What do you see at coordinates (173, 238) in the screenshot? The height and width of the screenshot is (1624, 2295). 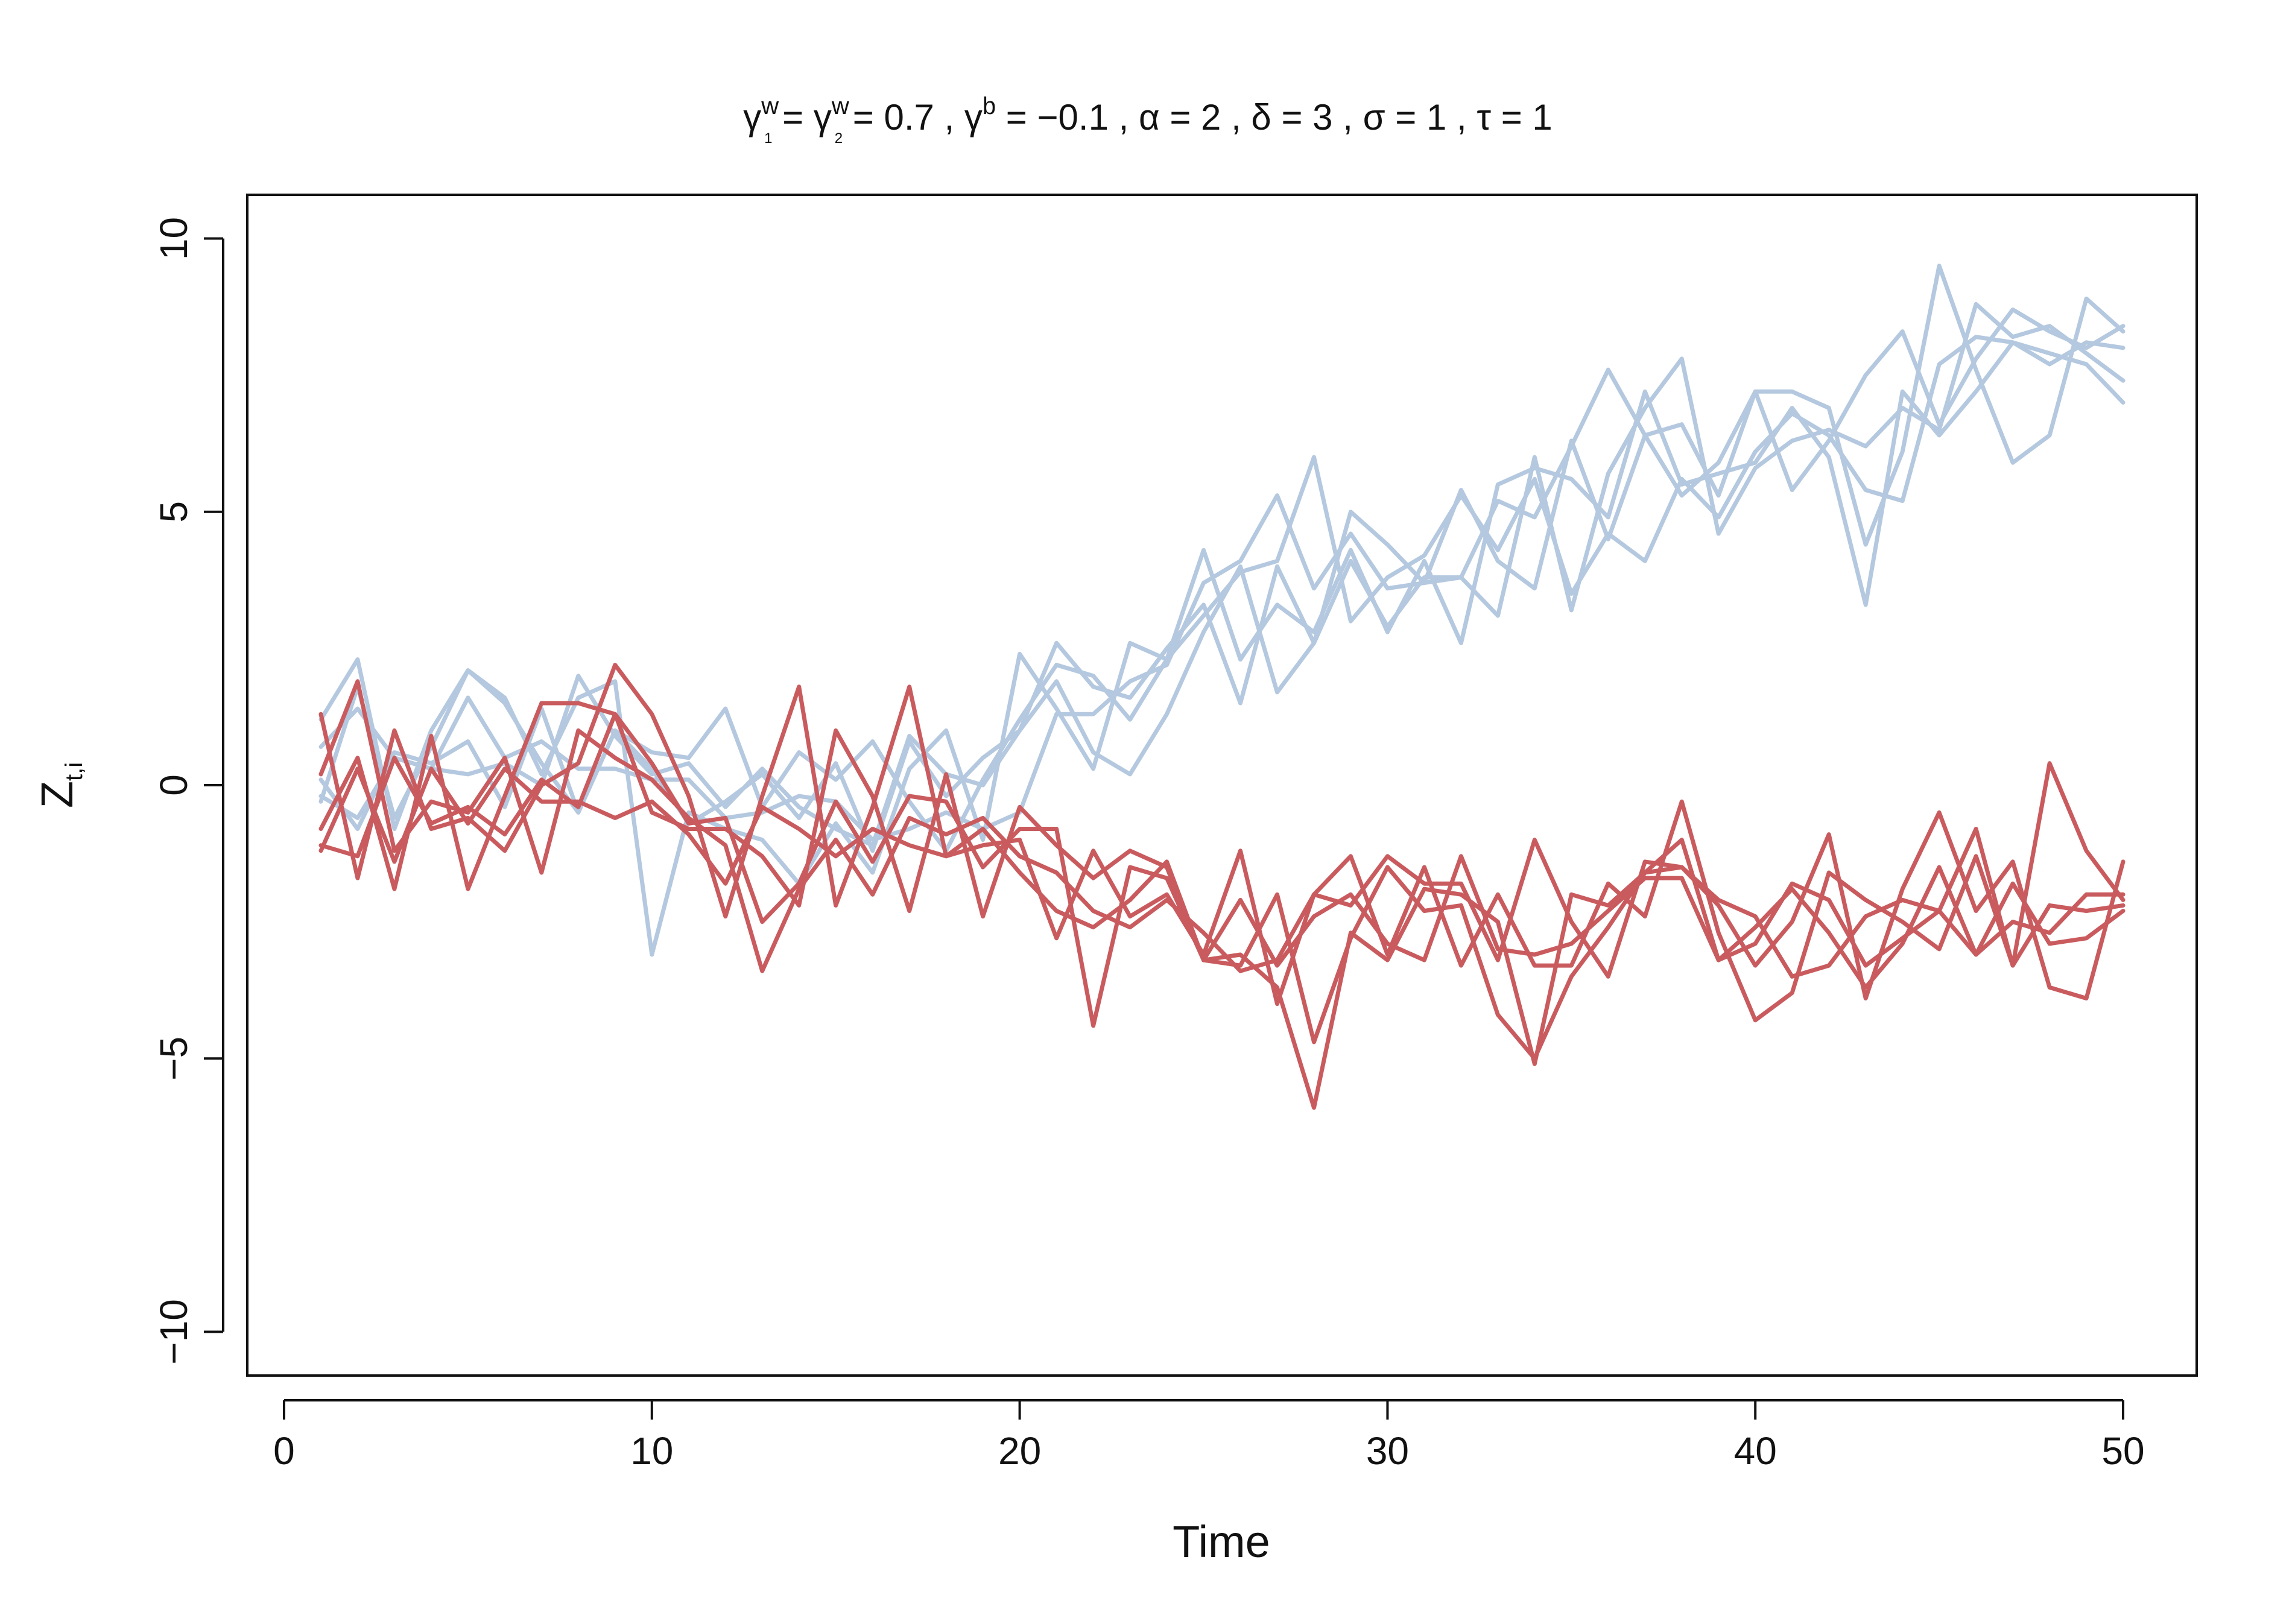 I see `y-tick-label: 10` at bounding box center [173, 238].